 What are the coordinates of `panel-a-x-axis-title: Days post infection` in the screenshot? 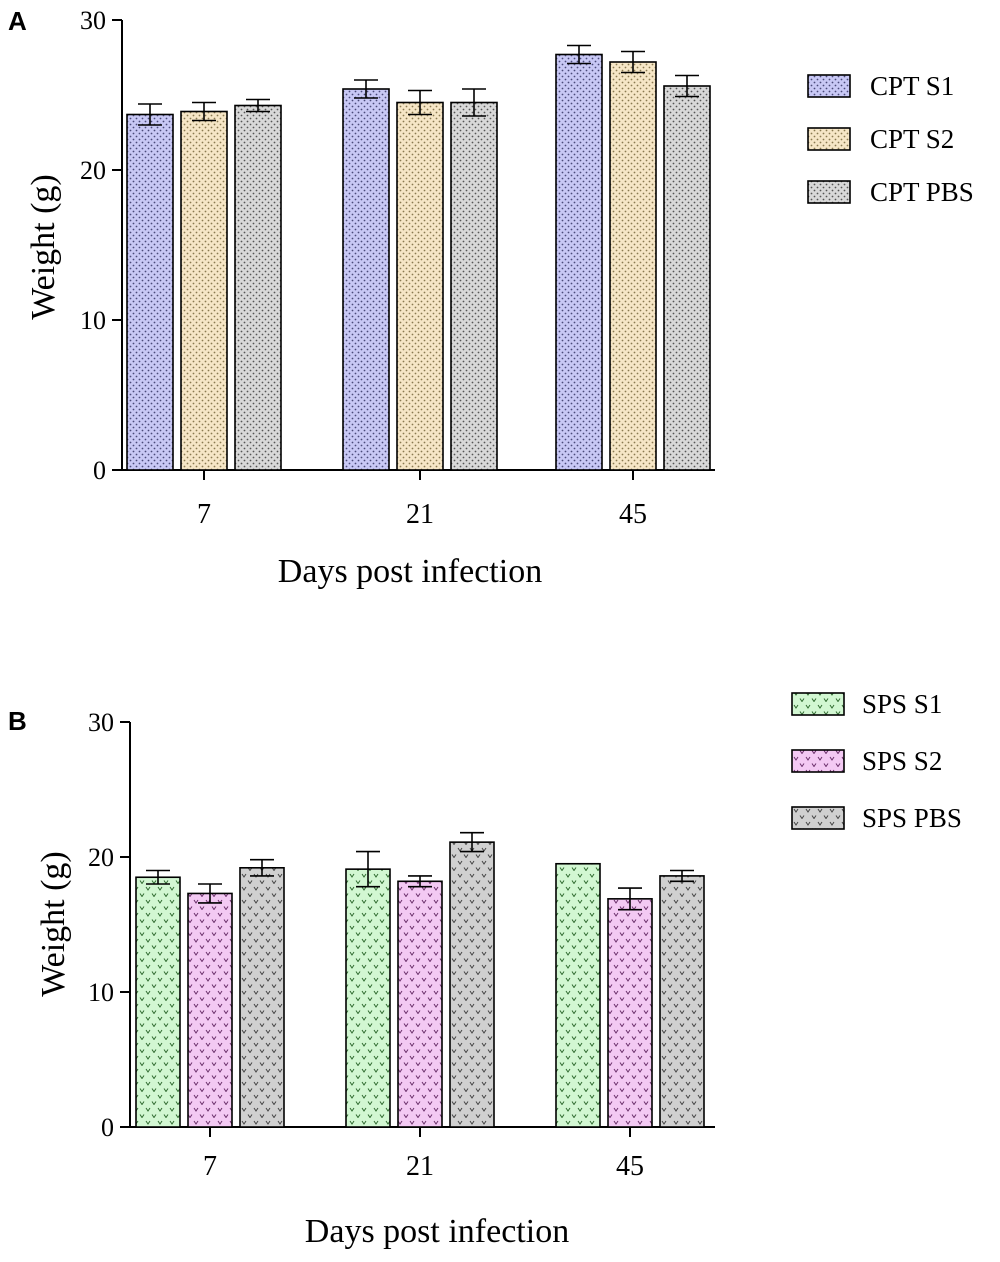 It's located at (410, 571).